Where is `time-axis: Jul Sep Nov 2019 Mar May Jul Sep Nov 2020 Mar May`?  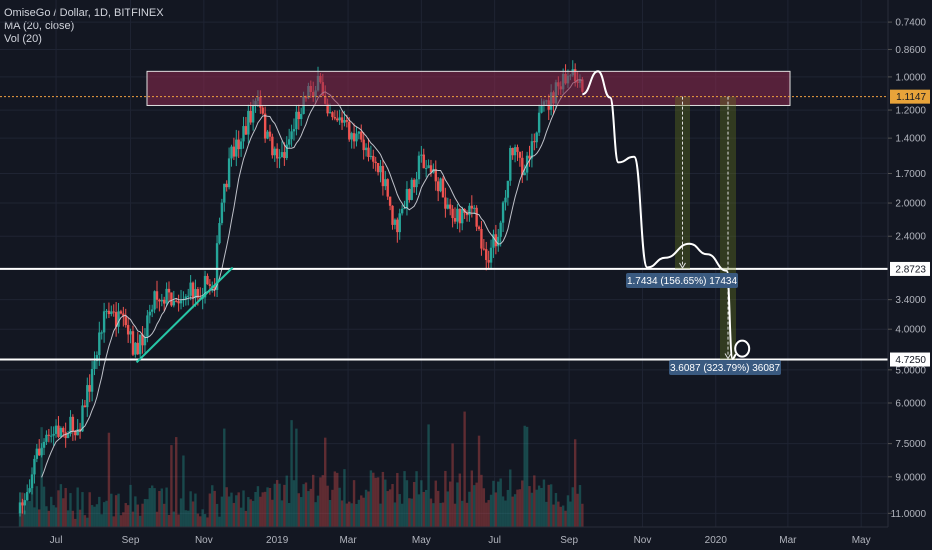
time-axis: Jul Sep Nov 2019 Mar May Jul Sep Nov 2020 Mar May is located at coordinates (466, 538).